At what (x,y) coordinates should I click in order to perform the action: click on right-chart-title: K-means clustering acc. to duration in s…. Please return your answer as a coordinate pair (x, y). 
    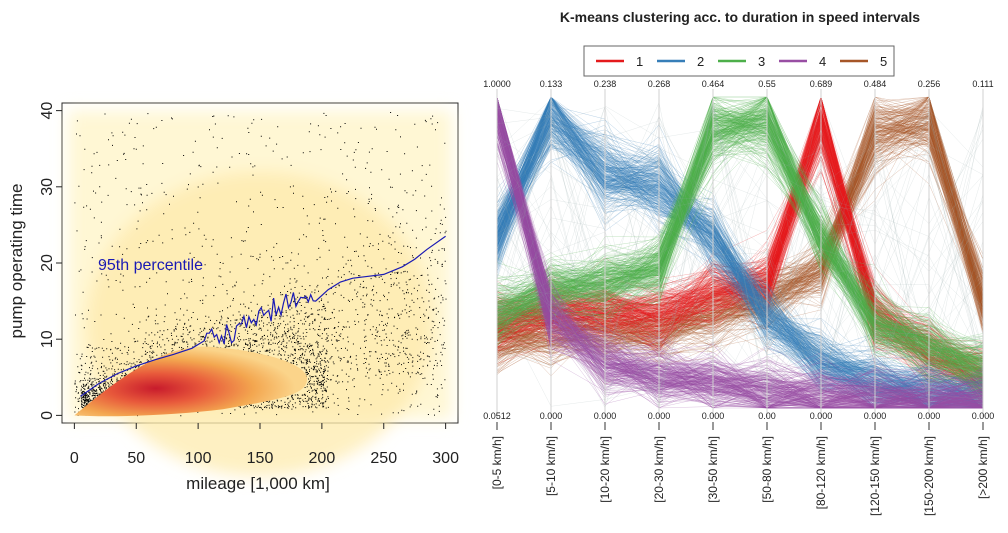
    Looking at the image, I should click on (740, 17).